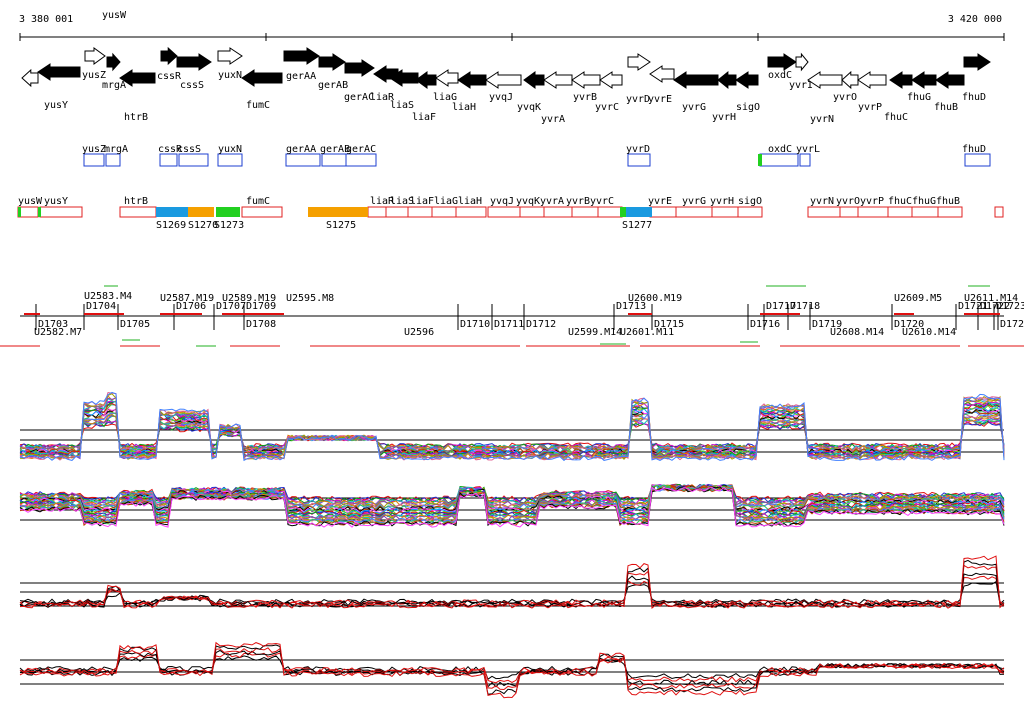  Describe the element at coordinates (586, 80) in the screenshot. I see `gene-arrow-yvrB` at that location.